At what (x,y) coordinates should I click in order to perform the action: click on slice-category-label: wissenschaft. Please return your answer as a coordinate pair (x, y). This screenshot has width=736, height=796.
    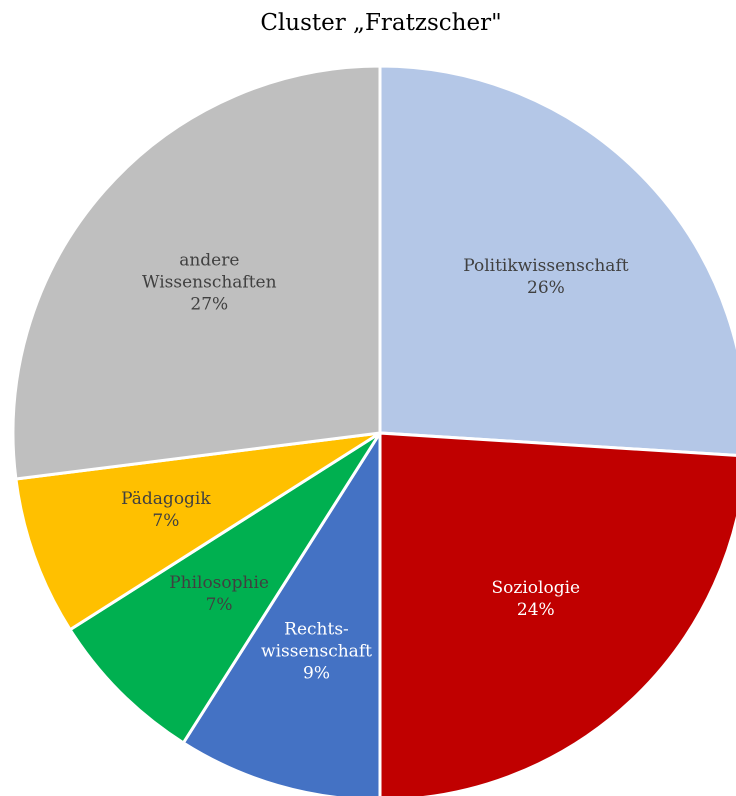
    Looking at the image, I should click on (316, 651).